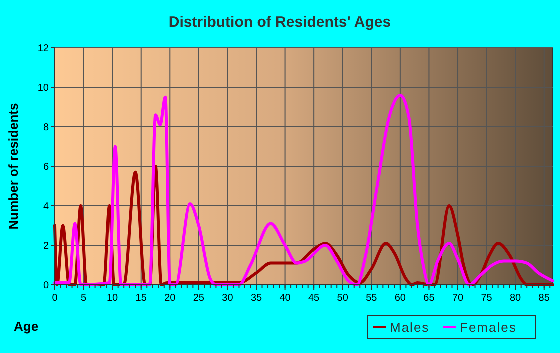  Describe the element at coordinates (84, 298) in the screenshot. I see `x-tick-label: 5` at that location.